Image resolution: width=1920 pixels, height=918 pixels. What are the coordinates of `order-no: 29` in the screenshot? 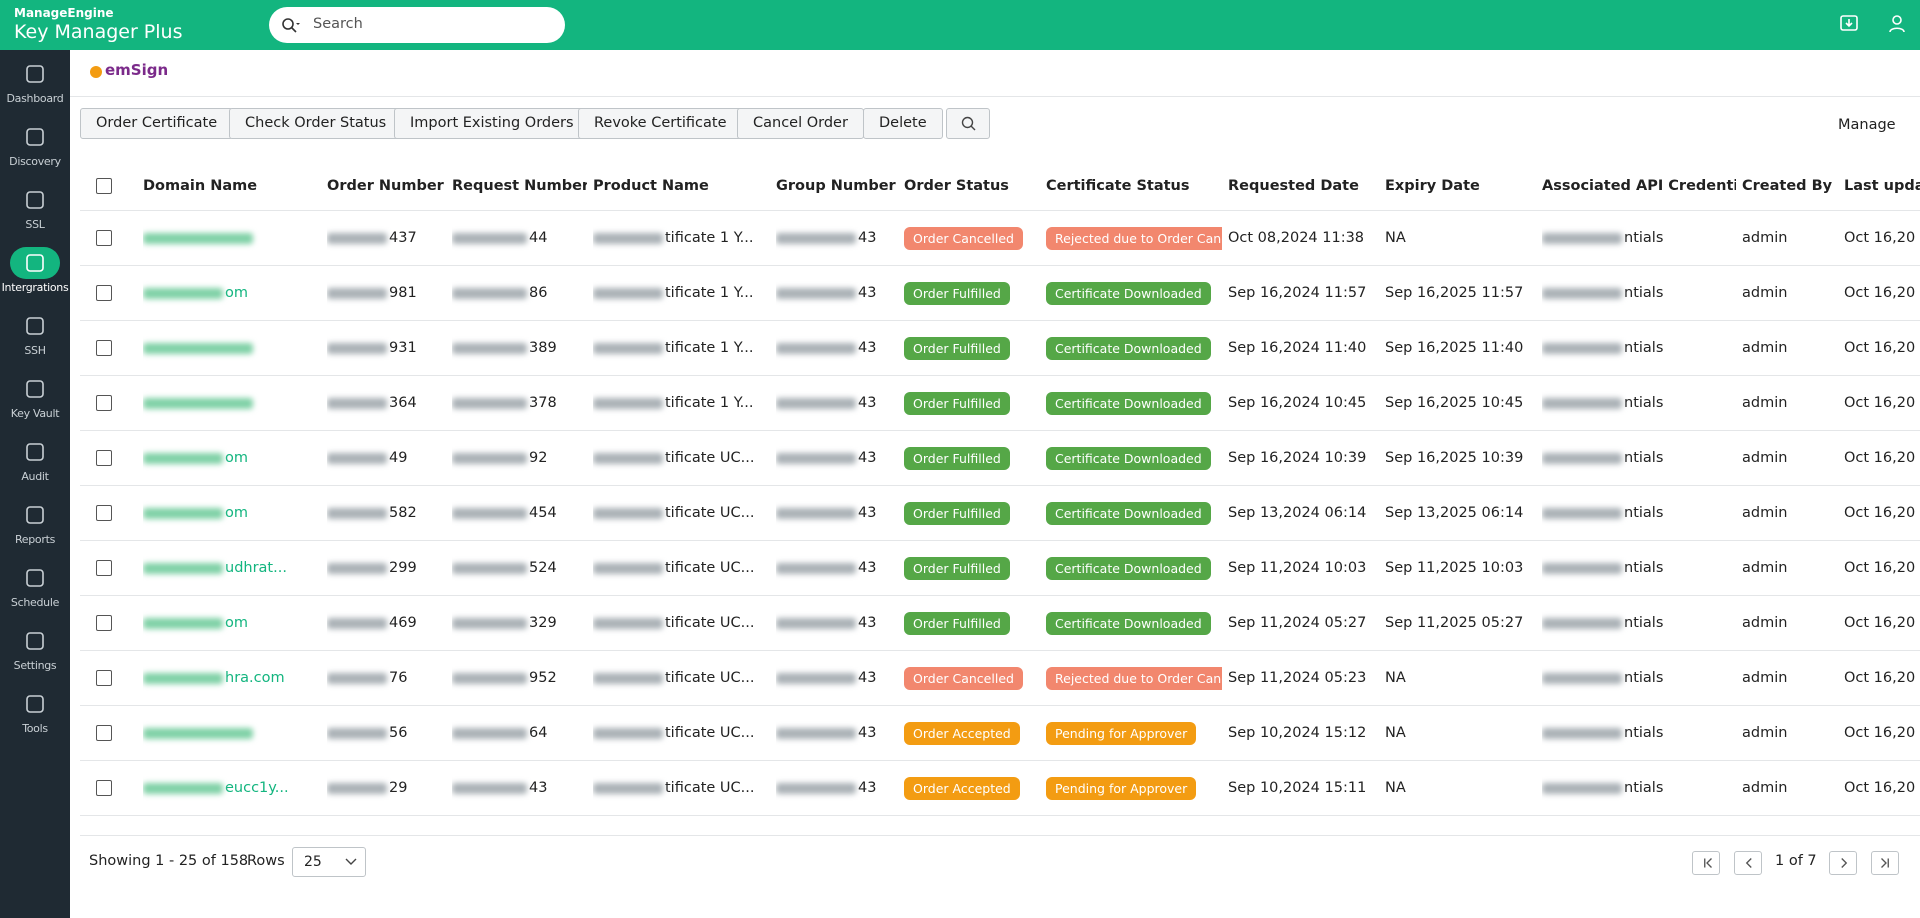 It's located at (398, 788).